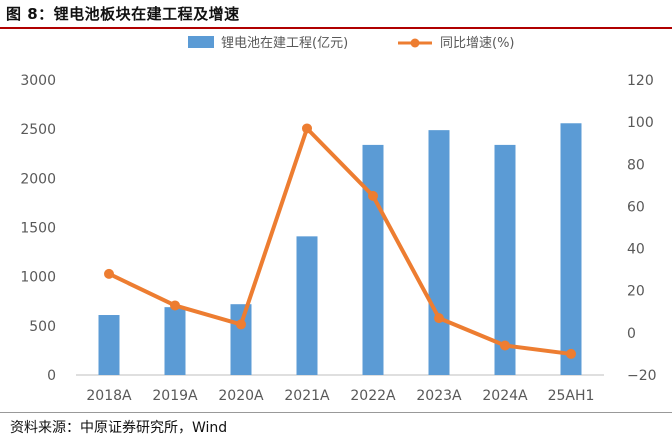 The width and height of the screenshot is (672, 441). Describe the element at coordinates (636, 165) in the screenshot. I see `y-right-tick-label: 80` at that location.